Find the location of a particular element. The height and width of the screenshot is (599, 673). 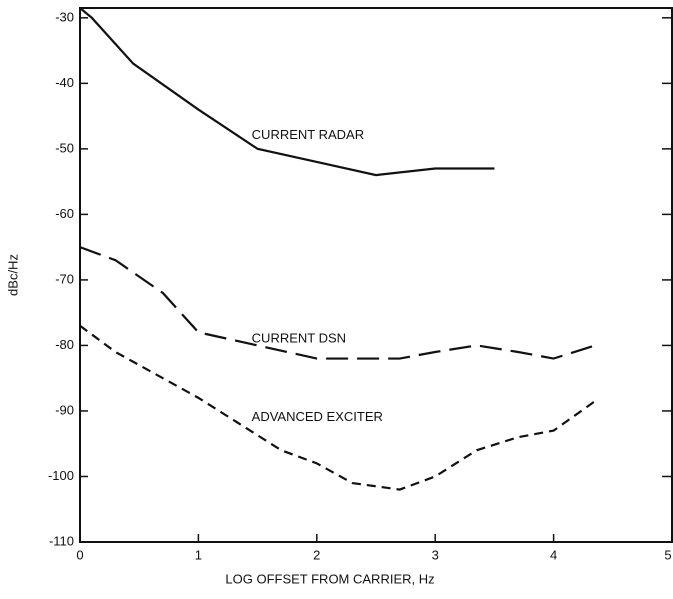

y-tick-label: -30 is located at coordinates (64, 16).